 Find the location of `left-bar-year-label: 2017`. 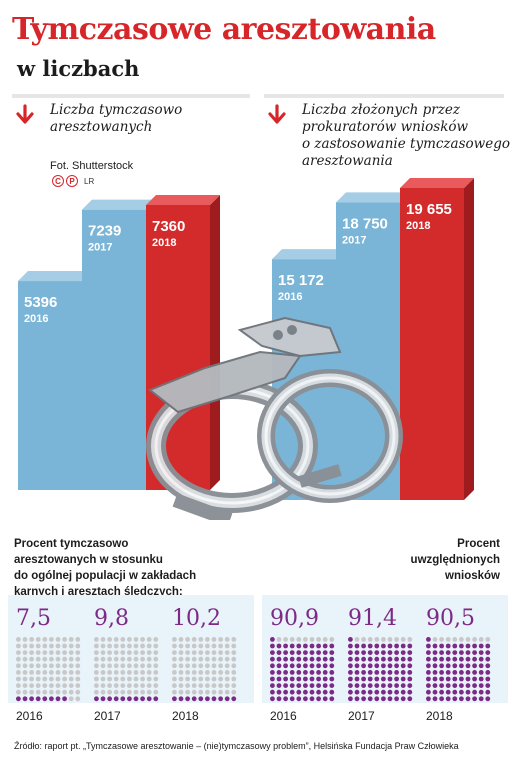

left-bar-year-label: 2017 is located at coordinates (100, 248).